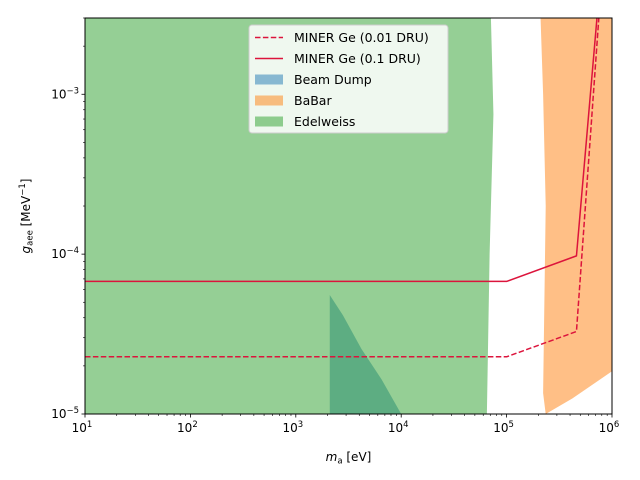  What do you see at coordinates (503, 427) in the screenshot?
I see `x-tick-label: 105` at bounding box center [503, 427].